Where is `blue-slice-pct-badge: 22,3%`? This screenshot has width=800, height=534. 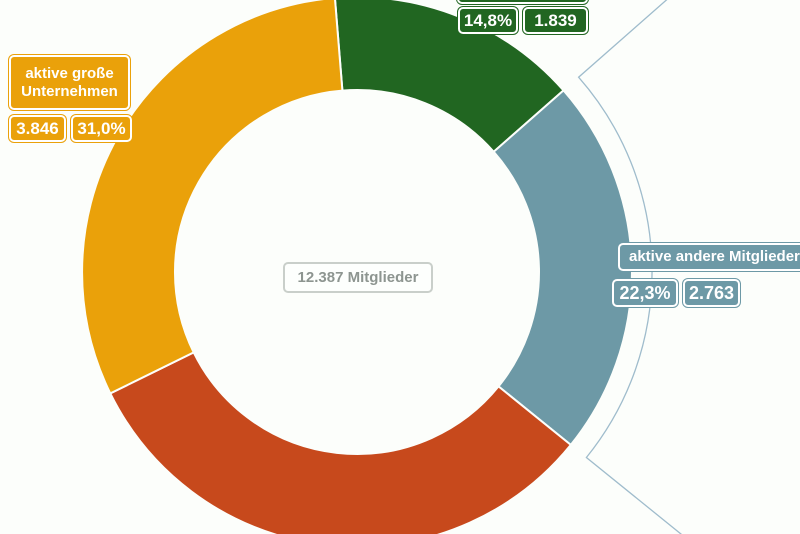
blue-slice-pct-badge: 22,3% is located at coordinates (645, 293).